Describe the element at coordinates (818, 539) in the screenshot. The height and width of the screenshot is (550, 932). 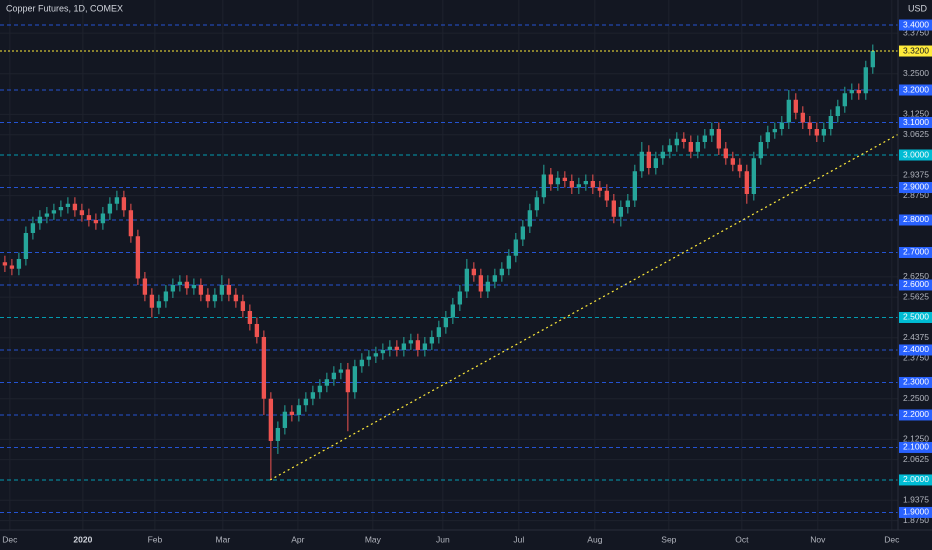
I see `x-tick-label: Nov` at that location.